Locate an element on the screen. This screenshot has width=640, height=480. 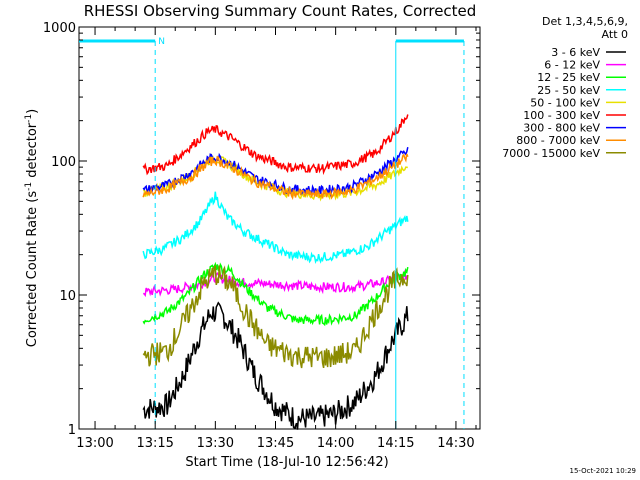
legend-label: 50 - 100 keV is located at coordinates (565, 102).